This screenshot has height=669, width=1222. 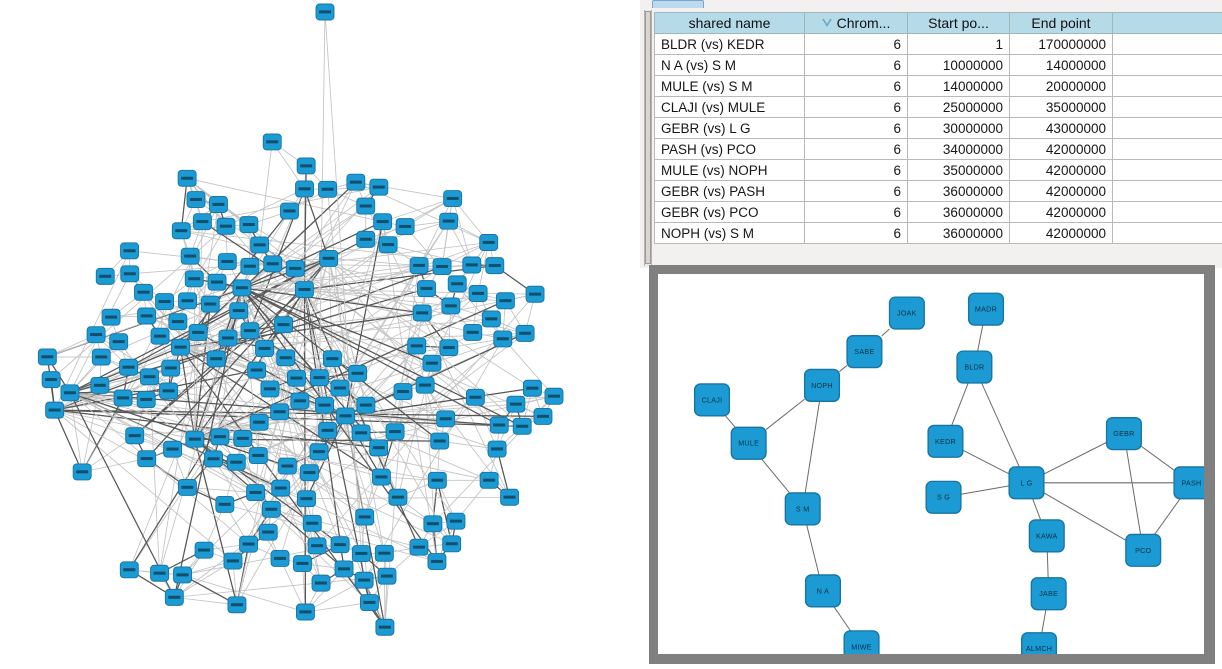 I want to click on subnetwork-node: JOAK, so click(x=906, y=313).